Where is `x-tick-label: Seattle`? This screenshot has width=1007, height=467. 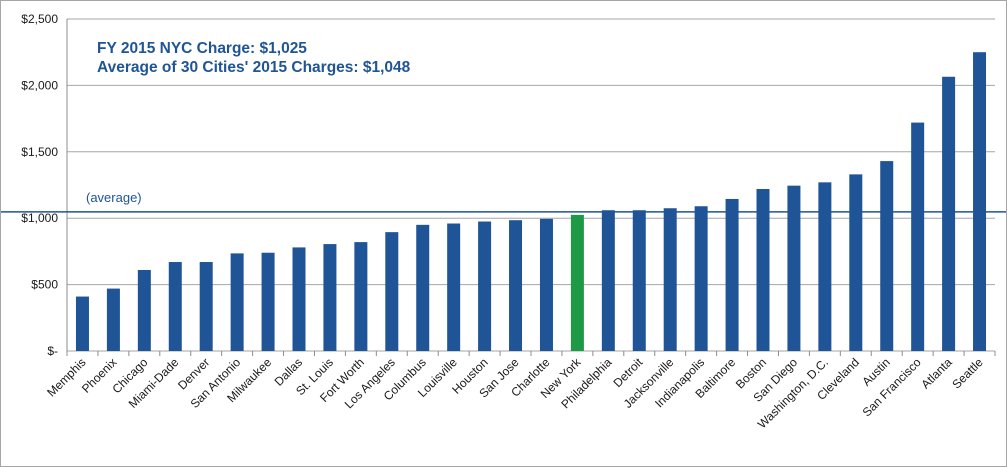
x-tick-label: Seattle is located at coordinates (967, 373).